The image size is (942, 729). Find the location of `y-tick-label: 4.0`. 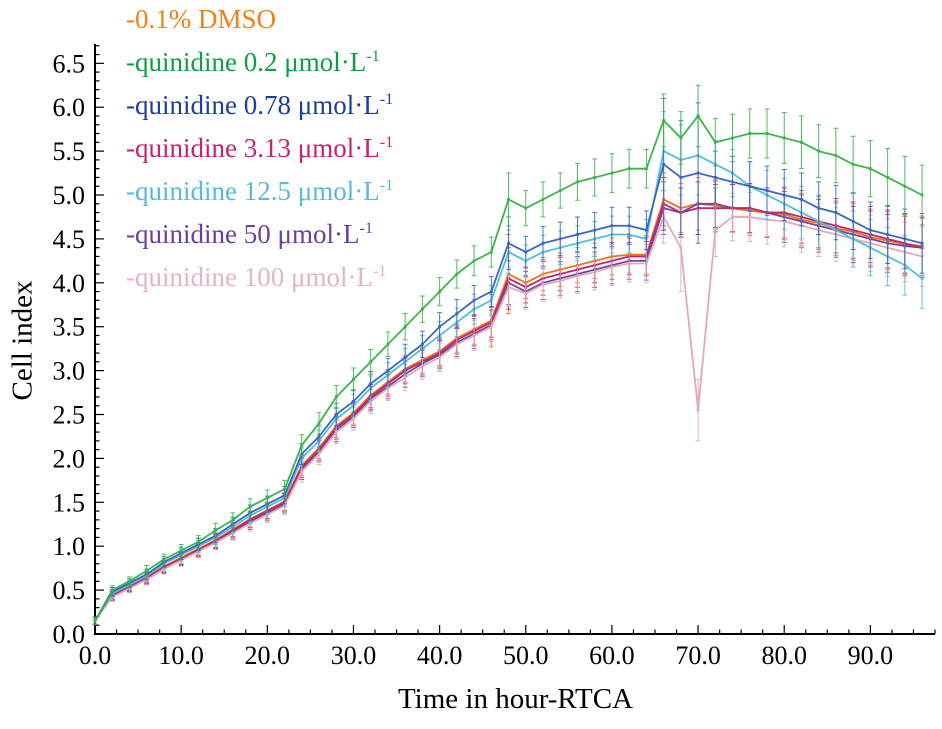

y-tick-label: 4.0 is located at coordinates (69, 283).